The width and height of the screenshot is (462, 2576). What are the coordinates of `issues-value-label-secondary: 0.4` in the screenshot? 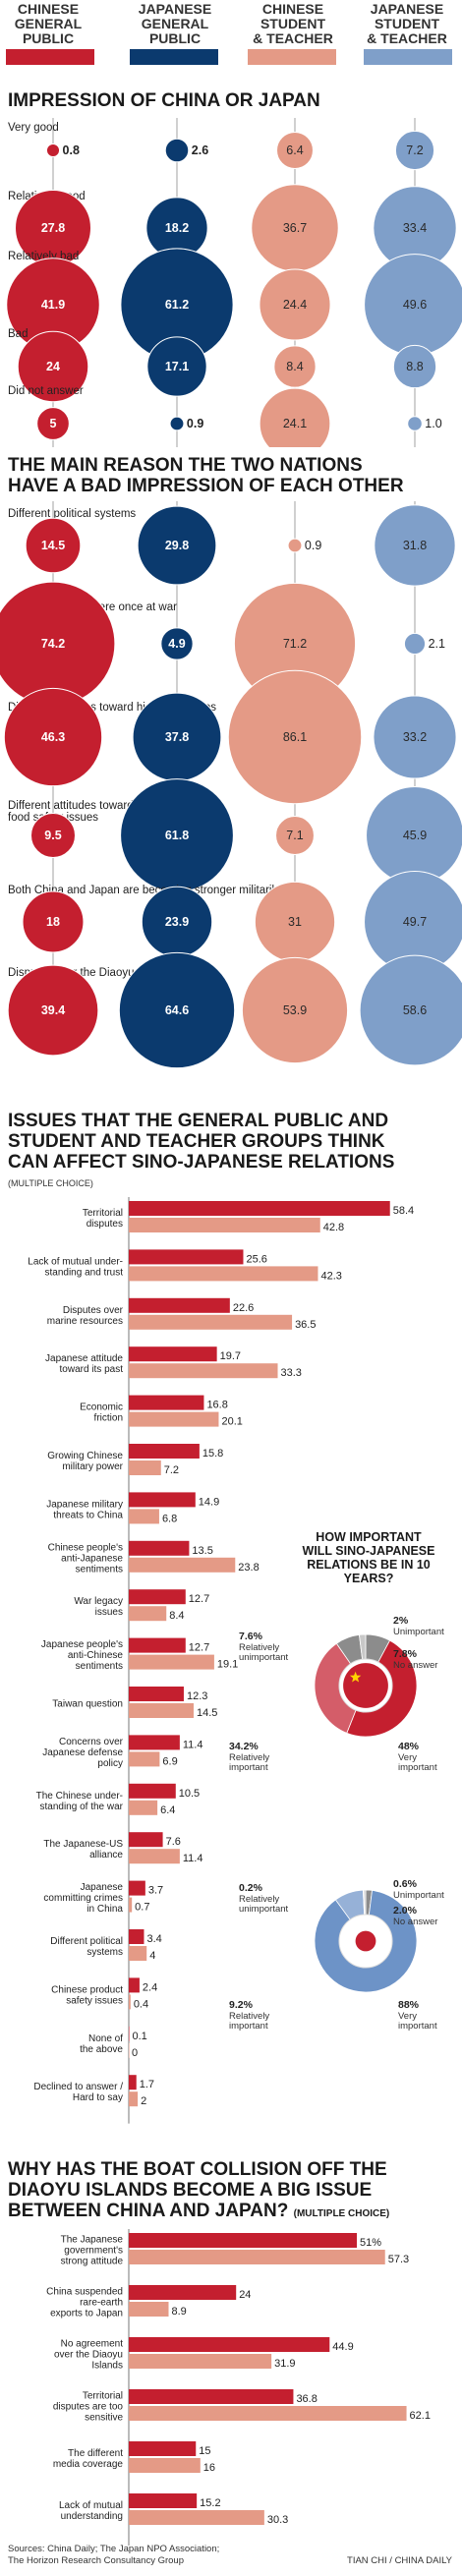 It's located at (141, 2004).